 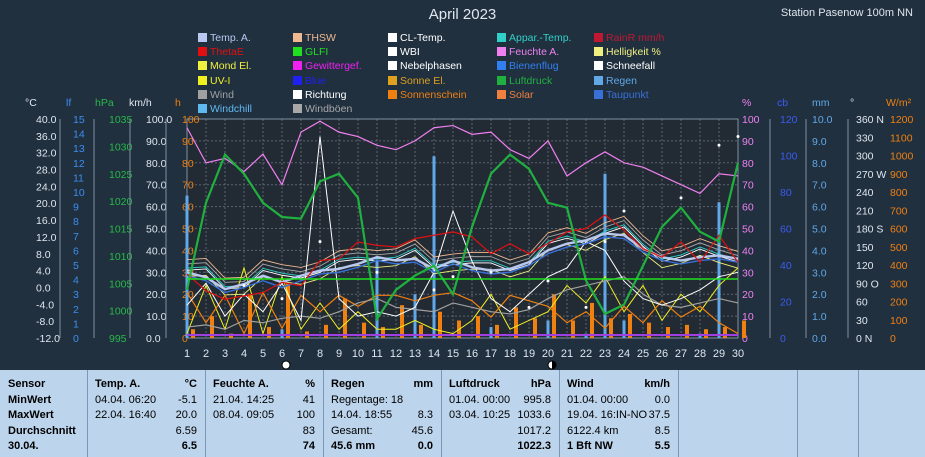 What do you see at coordinates (231, 109) in the screenshot?
I see `legend-label: Windchill` at bounding box center [231, 109].